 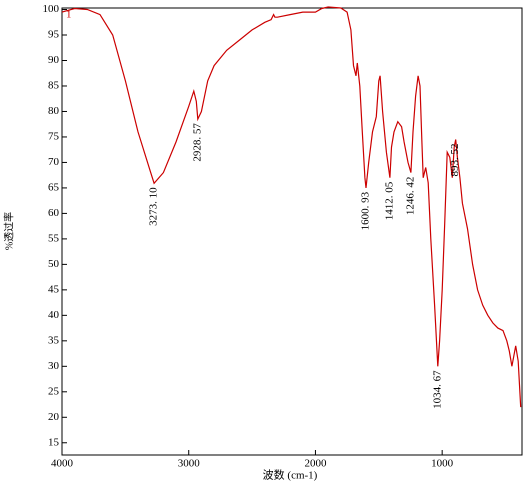 What do you see at coordinates (54, 238) in the screenshot?
I see `y-tick-label: 55` at bounding box center [54, 238].